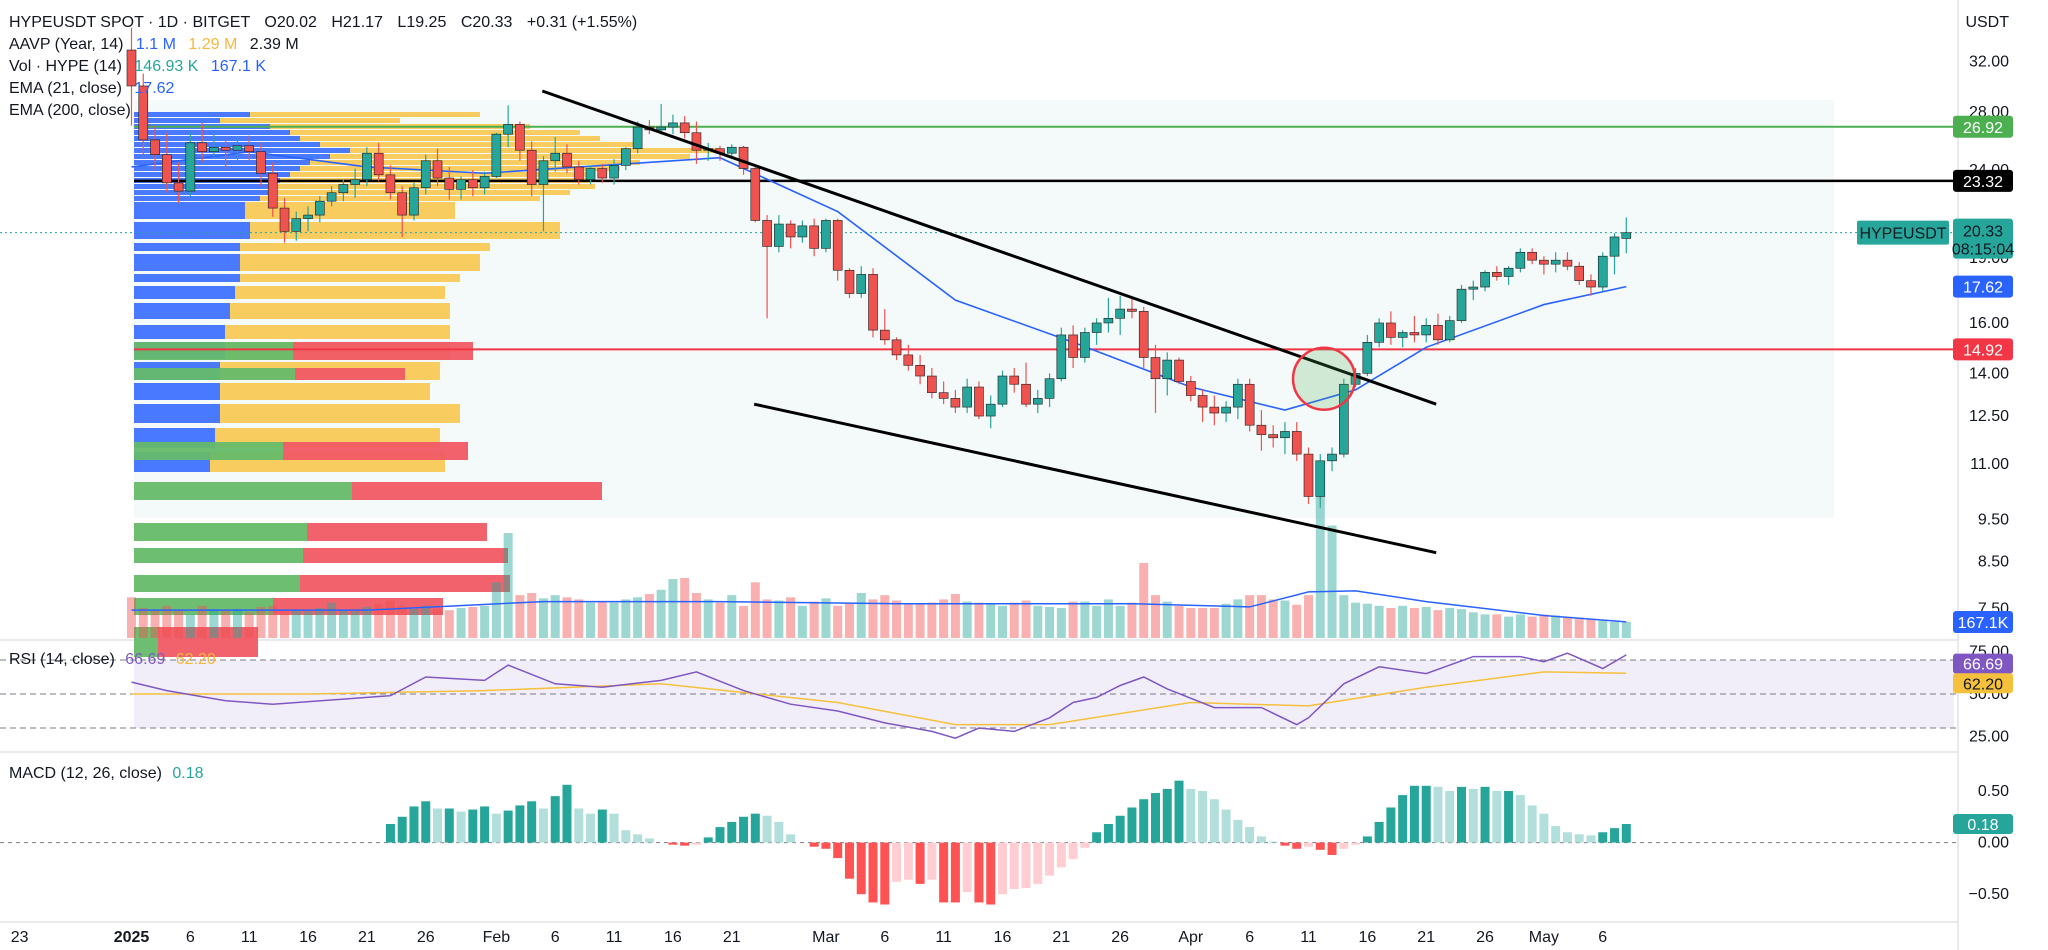  I want to click on rsi-ma-line, so click(879, 698).